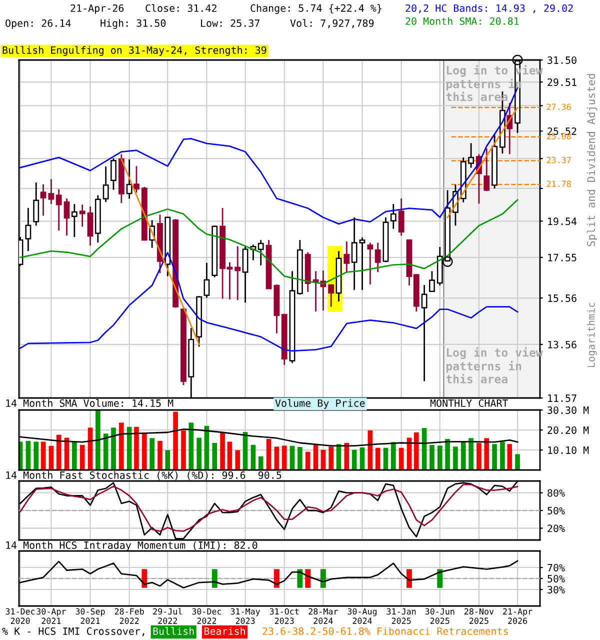  What do you see at coordinates (316, 9) in the screenshot?
I see `text: Change: 5.74 {+22.4 %}` at bounding box center [316, 9].